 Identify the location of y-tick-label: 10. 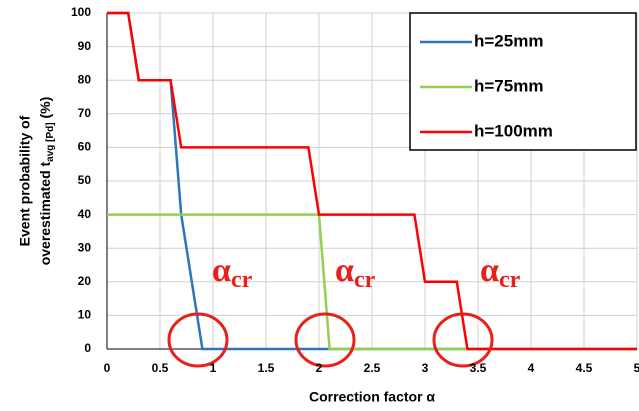
(85, 315).